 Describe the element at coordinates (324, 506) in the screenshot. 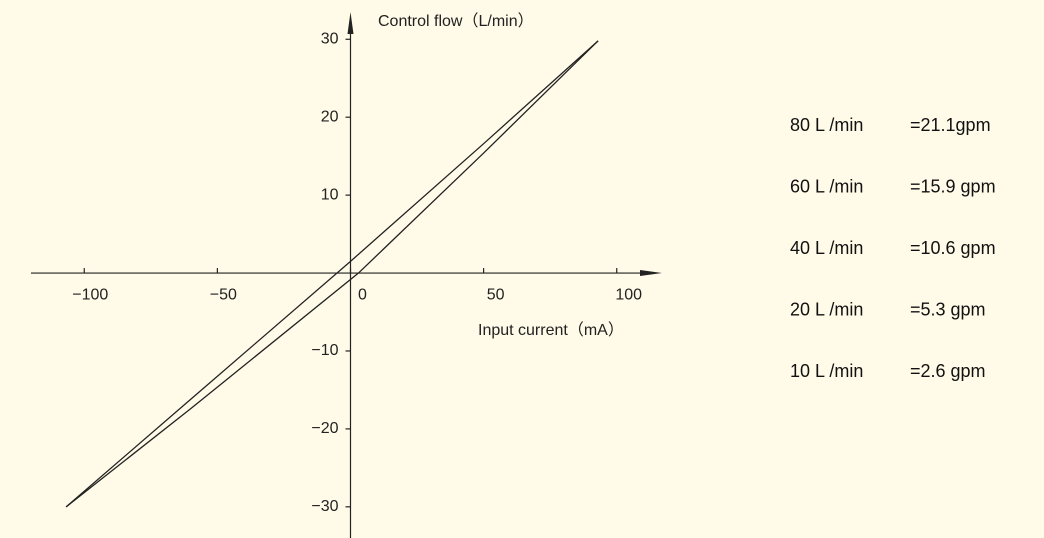

I see `y-tick-label: −30` at that location.